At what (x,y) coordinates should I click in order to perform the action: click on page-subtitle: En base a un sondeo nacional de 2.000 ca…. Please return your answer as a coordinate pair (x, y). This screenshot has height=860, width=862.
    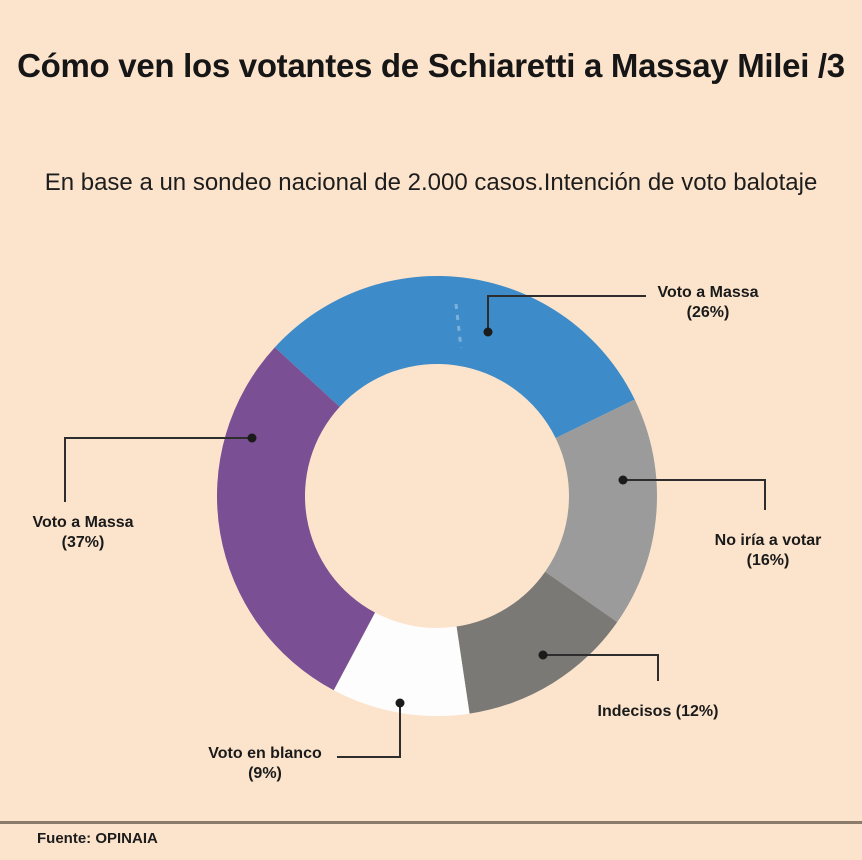
    Looking at the image, I should click on (431, 183).